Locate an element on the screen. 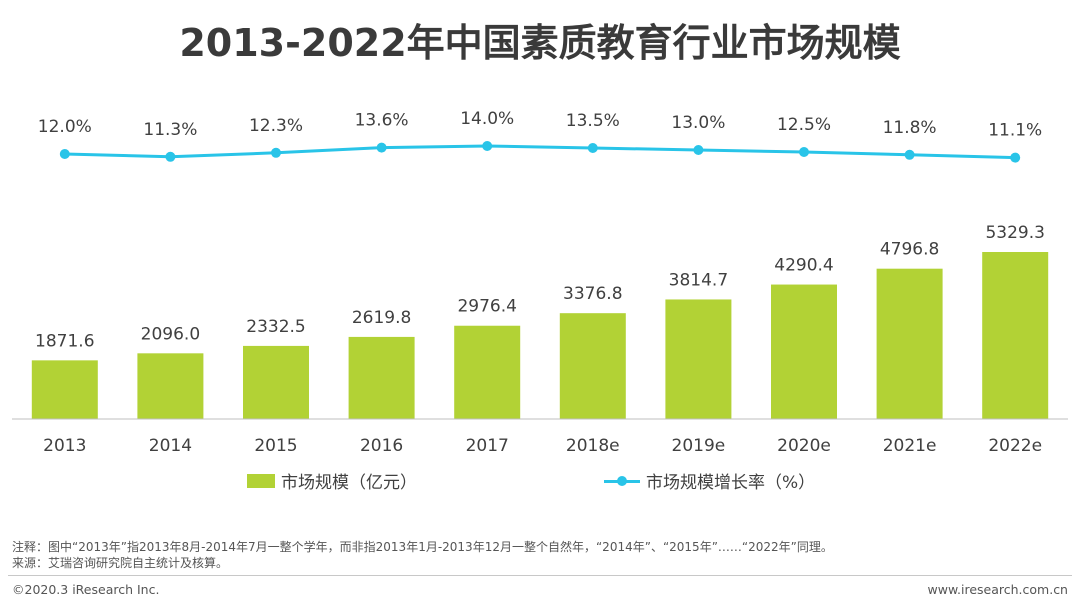 This screenshot has height=610, width=1080. x-tick-label: 2022e is located at coordinates (1015, 446).